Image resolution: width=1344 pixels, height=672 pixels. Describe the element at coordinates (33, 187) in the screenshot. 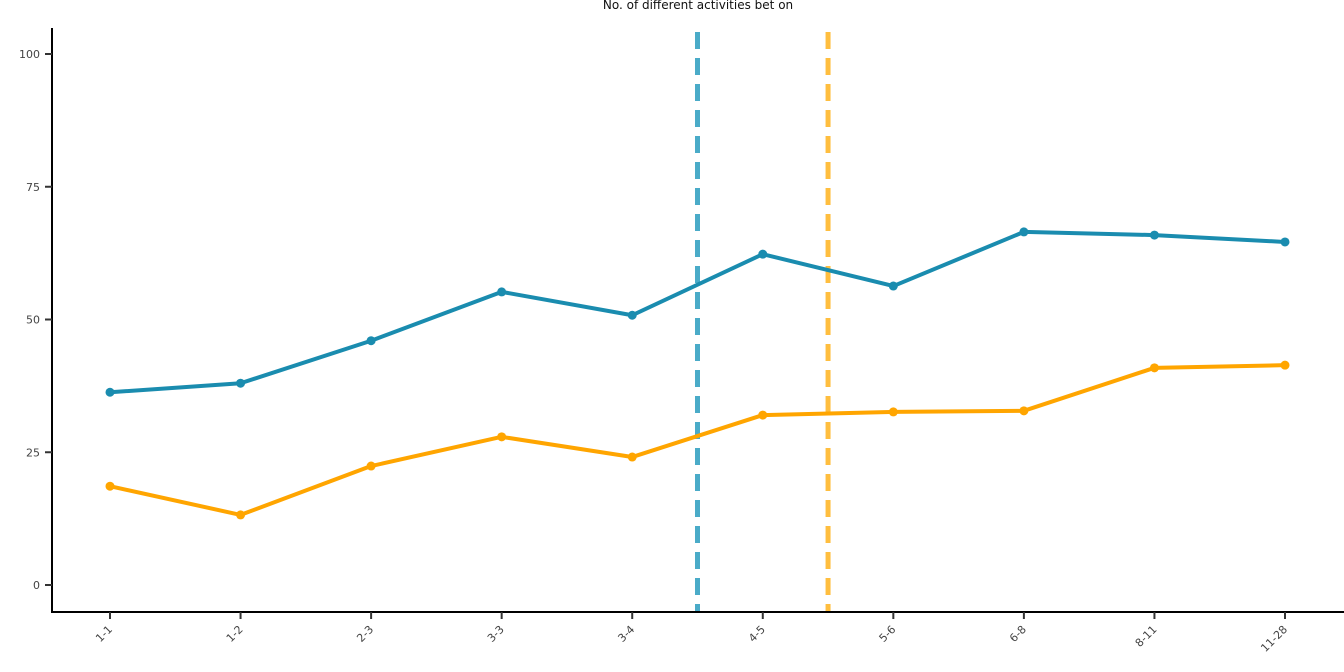

I see `y-tick-label: 75` at that location.